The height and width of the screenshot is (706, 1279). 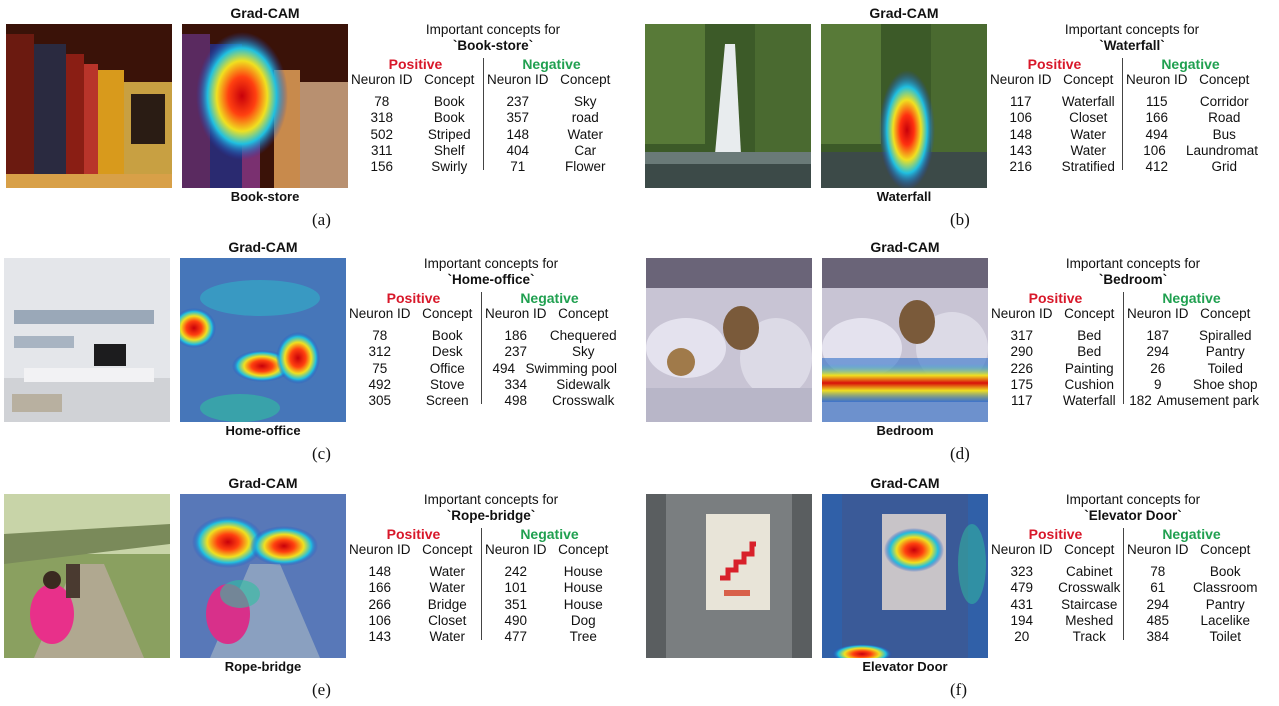 I want to click on panel-caption: (f), so click(x=958, y=689).